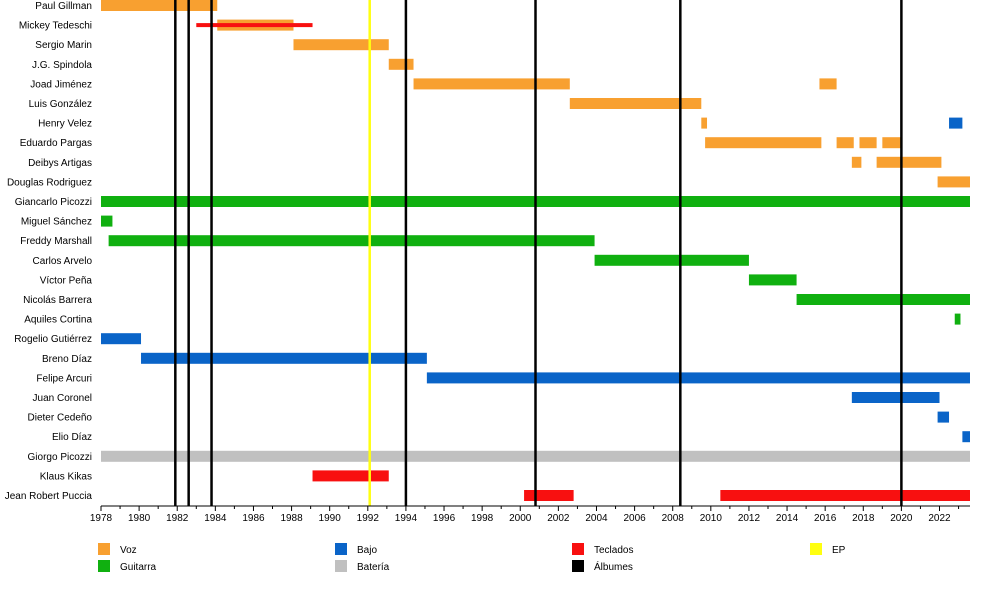  Describe the element at coordinates (57, 300) in the screenshot. I see `member-label-nicolas-barrera: Nicolás Barrera` at that location.